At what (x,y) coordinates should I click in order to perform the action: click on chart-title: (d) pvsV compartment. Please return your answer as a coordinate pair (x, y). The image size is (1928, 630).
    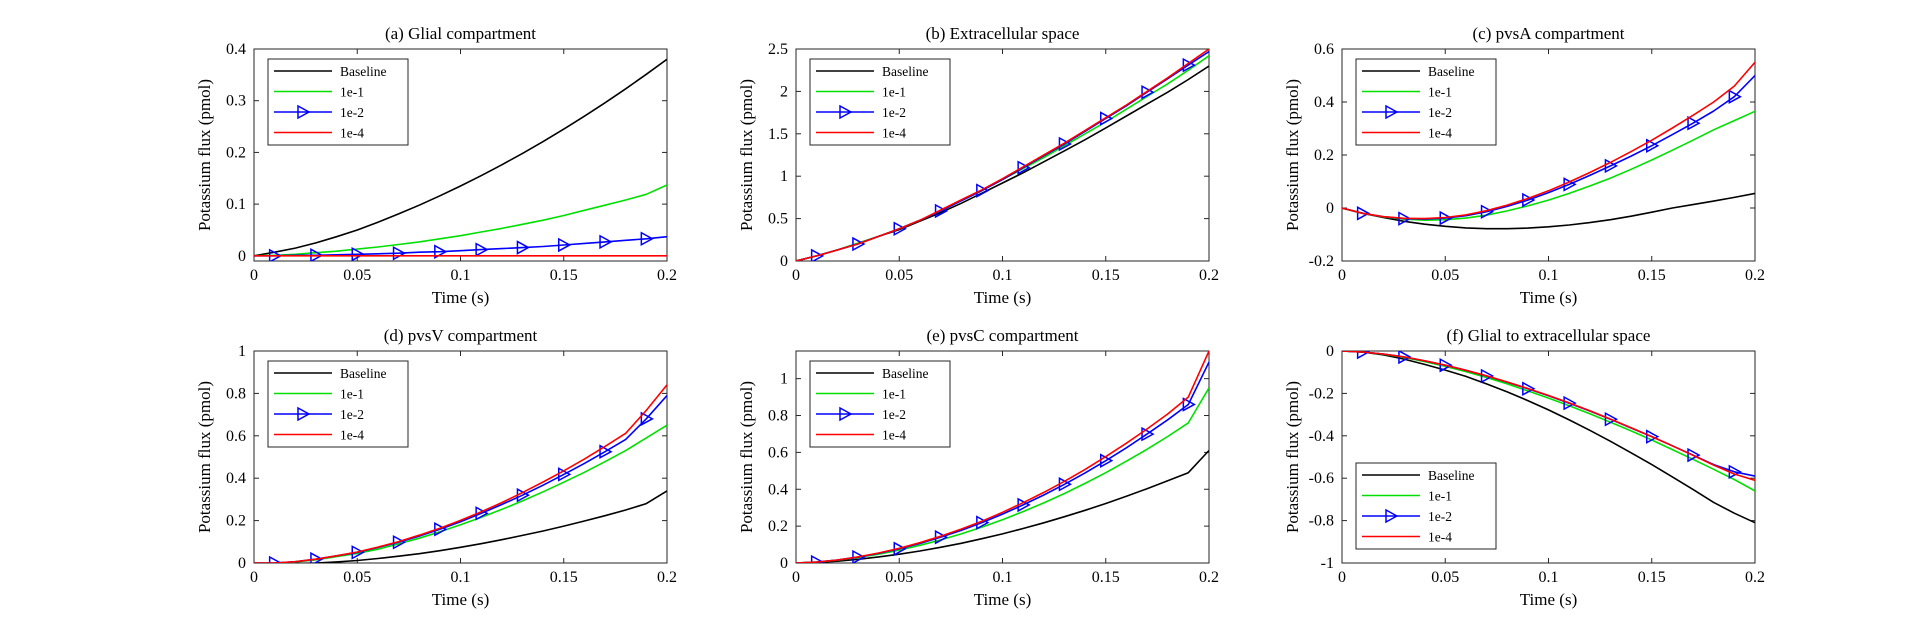
    Looking at the image, I should click on (461, 335).